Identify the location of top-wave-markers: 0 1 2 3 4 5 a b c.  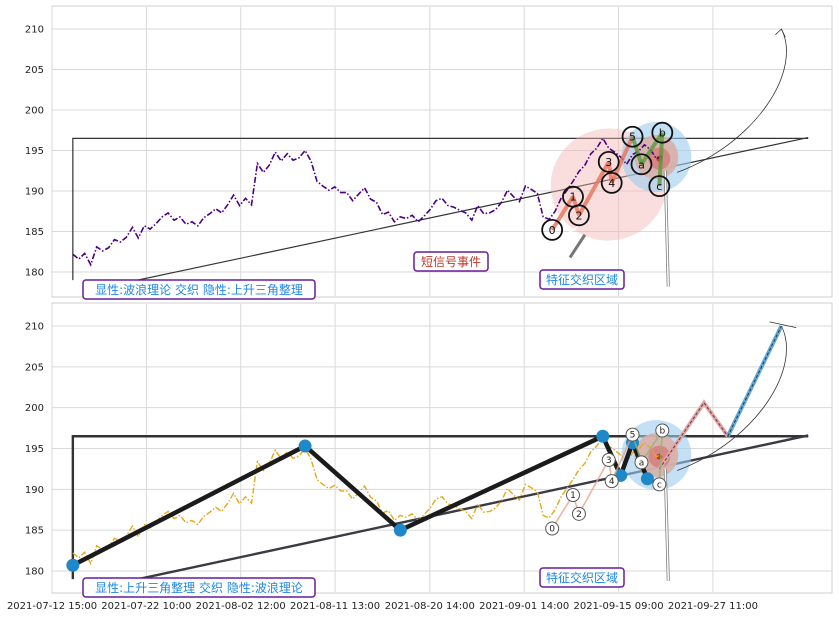
(607, 181).